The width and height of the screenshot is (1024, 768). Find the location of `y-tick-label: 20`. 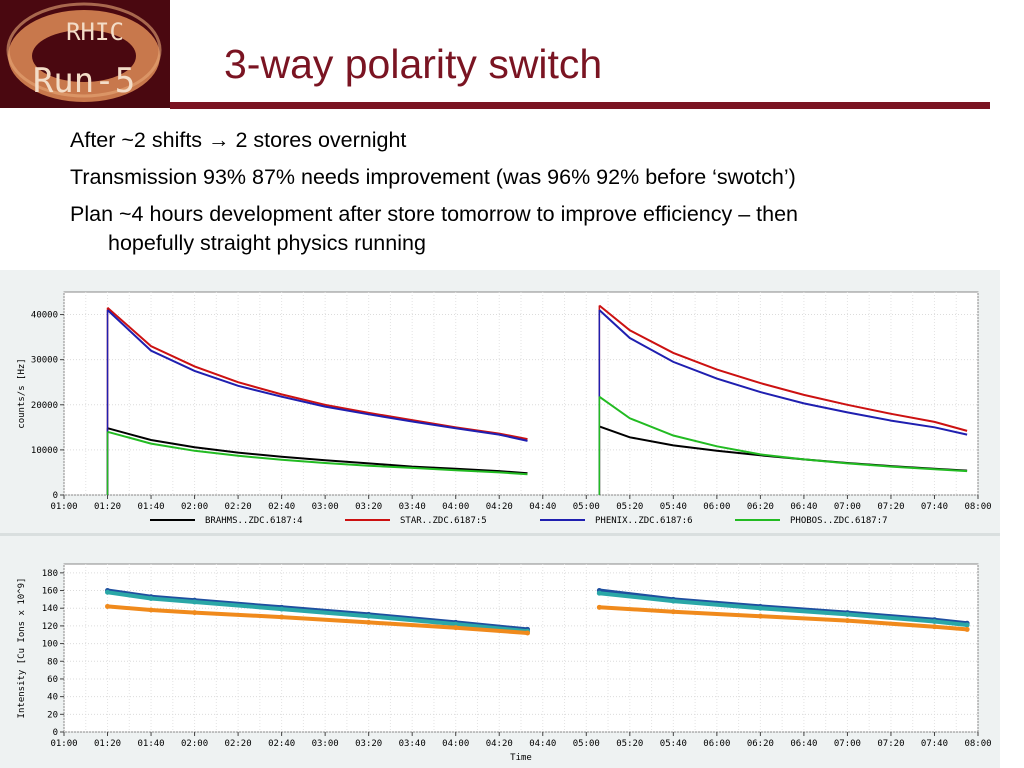

y-tick-label: 20 is located at coordinates (52, 715).